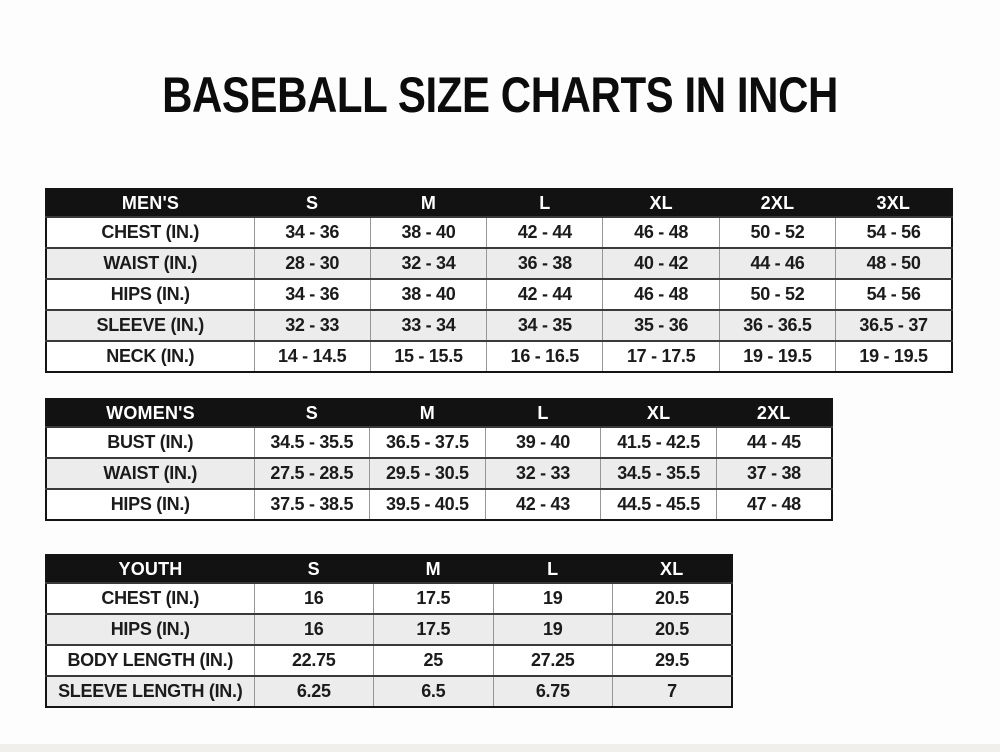  What do you see at coordinates (661, 356) in the screenshot?
I see `measurement-value-cell: 17 - 17.5` at bounding box center [661, 356].